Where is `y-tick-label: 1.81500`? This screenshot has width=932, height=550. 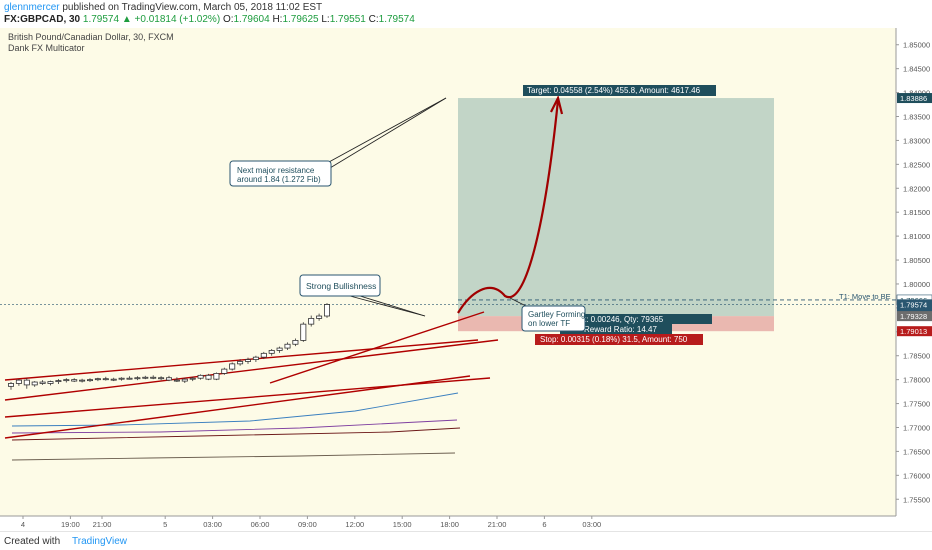 y-tick-label: 1.81500 is located at coordinates (916, 212).